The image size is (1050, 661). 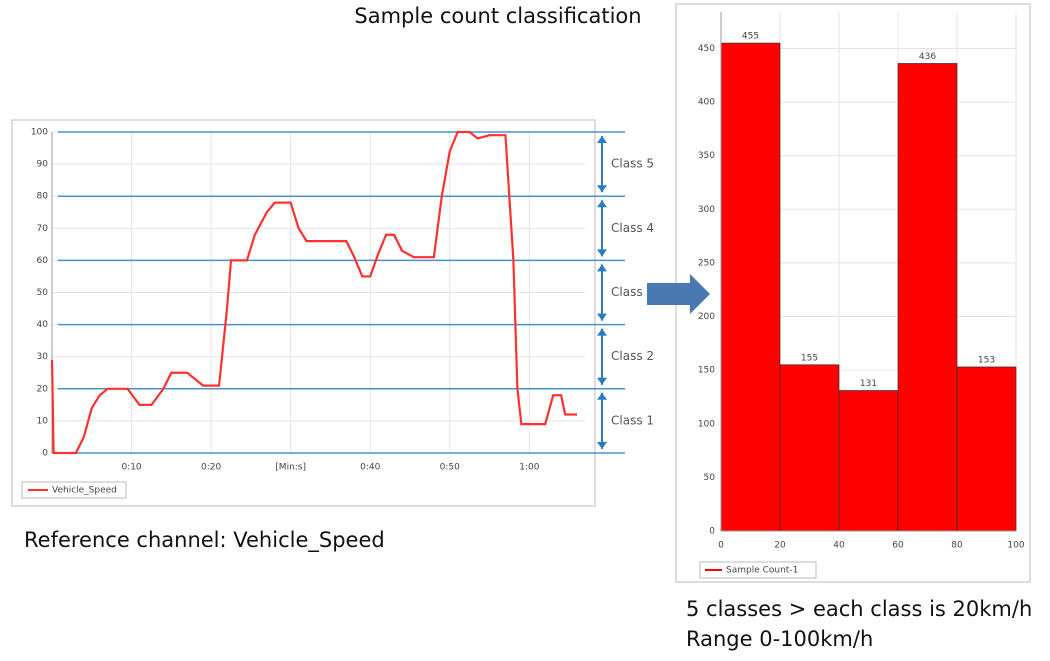 What do you see at coordinates (632, 228) in the screenshot?
I see `class-label: Class 4` at bounding box center [632, 228].